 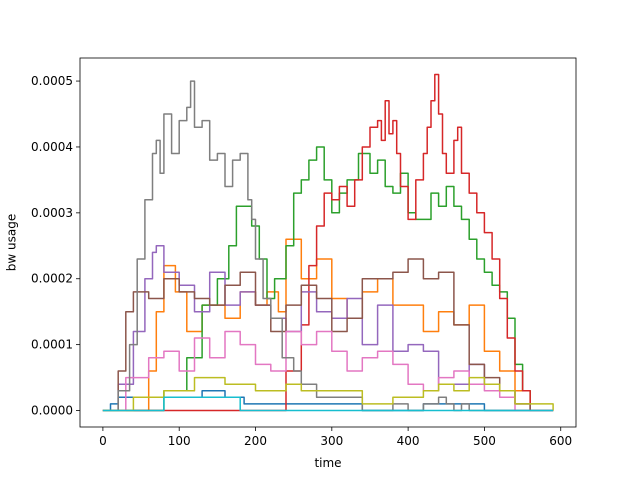 What do you see at coordinates (179, 441) in the screenshot?
I see `x-tick-label: 100` at bounding box center [179, 441].